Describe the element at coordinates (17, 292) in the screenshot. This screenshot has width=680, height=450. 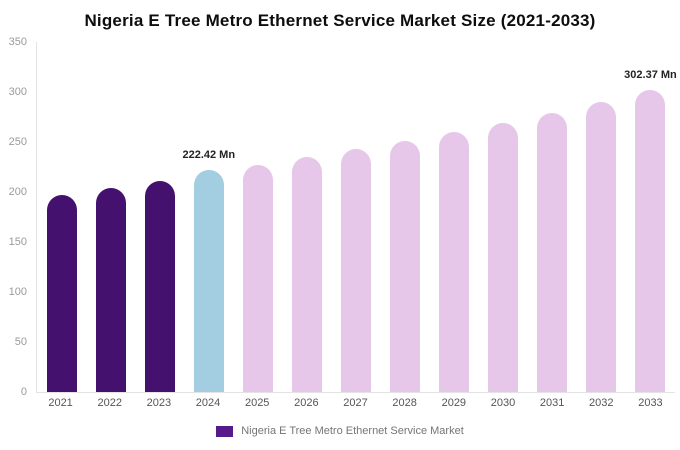
I see `y-axis-tick-100: 100` at that location.